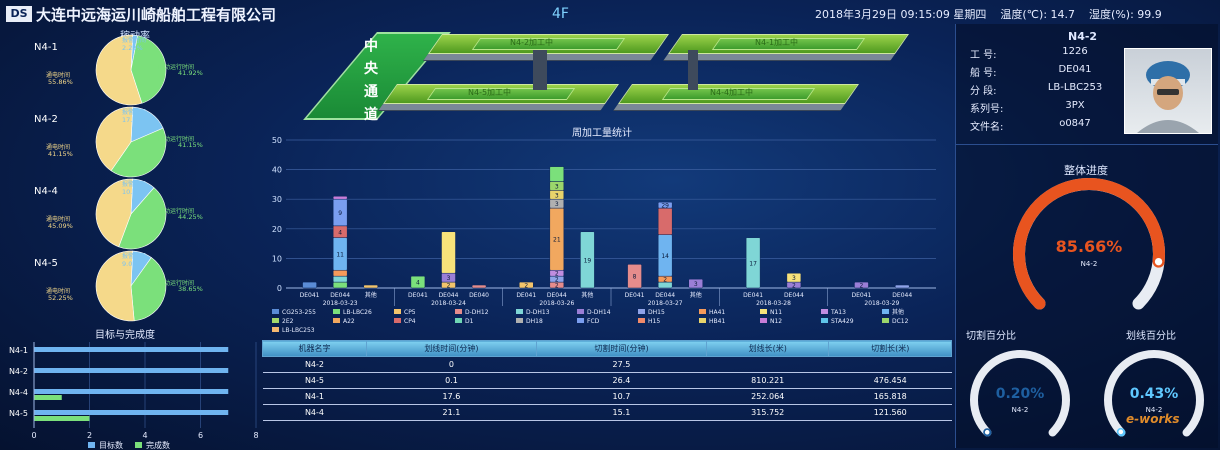 Image resolution: width=1220 pixels, height=450 pixels. I want to click on legend-label: D1, so click(469, 321).